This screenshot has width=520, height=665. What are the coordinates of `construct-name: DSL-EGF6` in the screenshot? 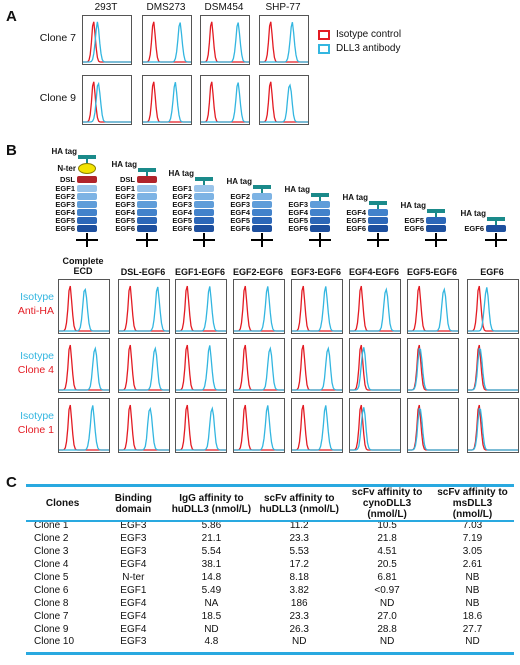 It's located at (143, 272).